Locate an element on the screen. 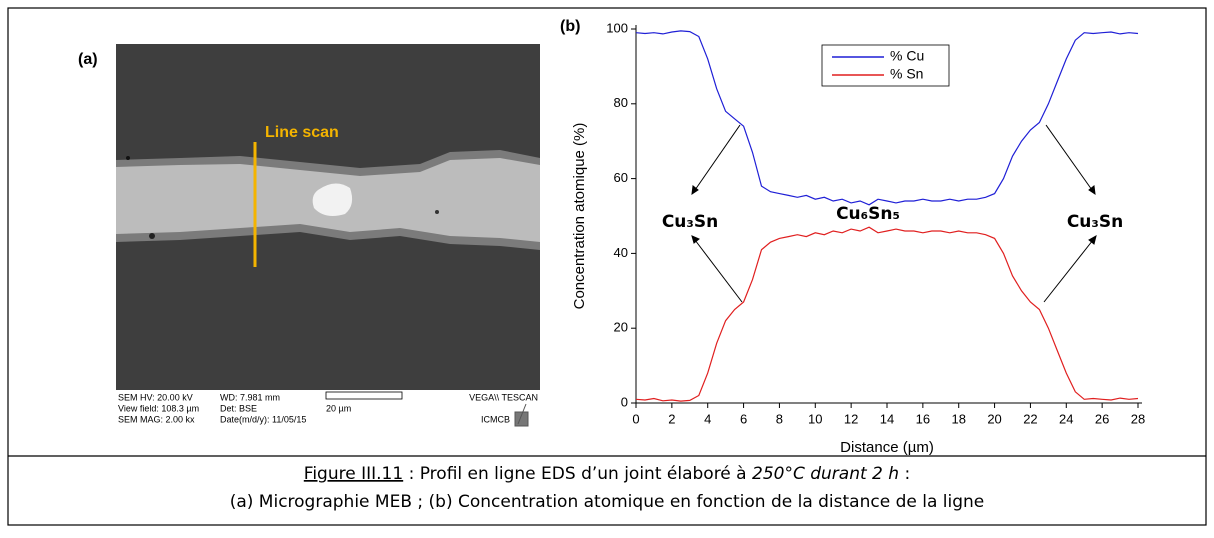 The height and width of the screenshot is (538, 1214). sem-info: Det: BSE is located at coordinates (238, 408).